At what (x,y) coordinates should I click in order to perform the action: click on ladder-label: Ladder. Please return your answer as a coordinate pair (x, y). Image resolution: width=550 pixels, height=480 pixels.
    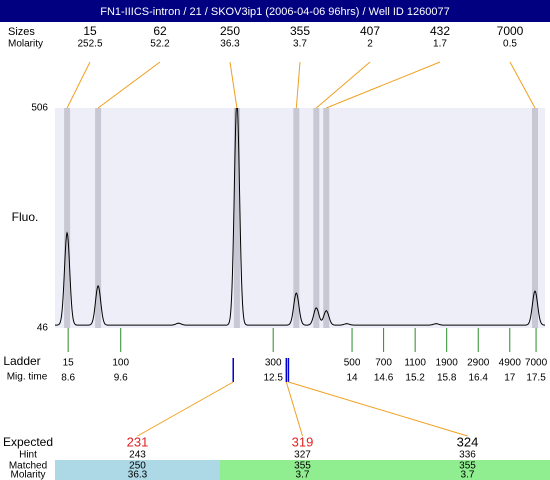
    Looking at the image, I should click on (21, 361).